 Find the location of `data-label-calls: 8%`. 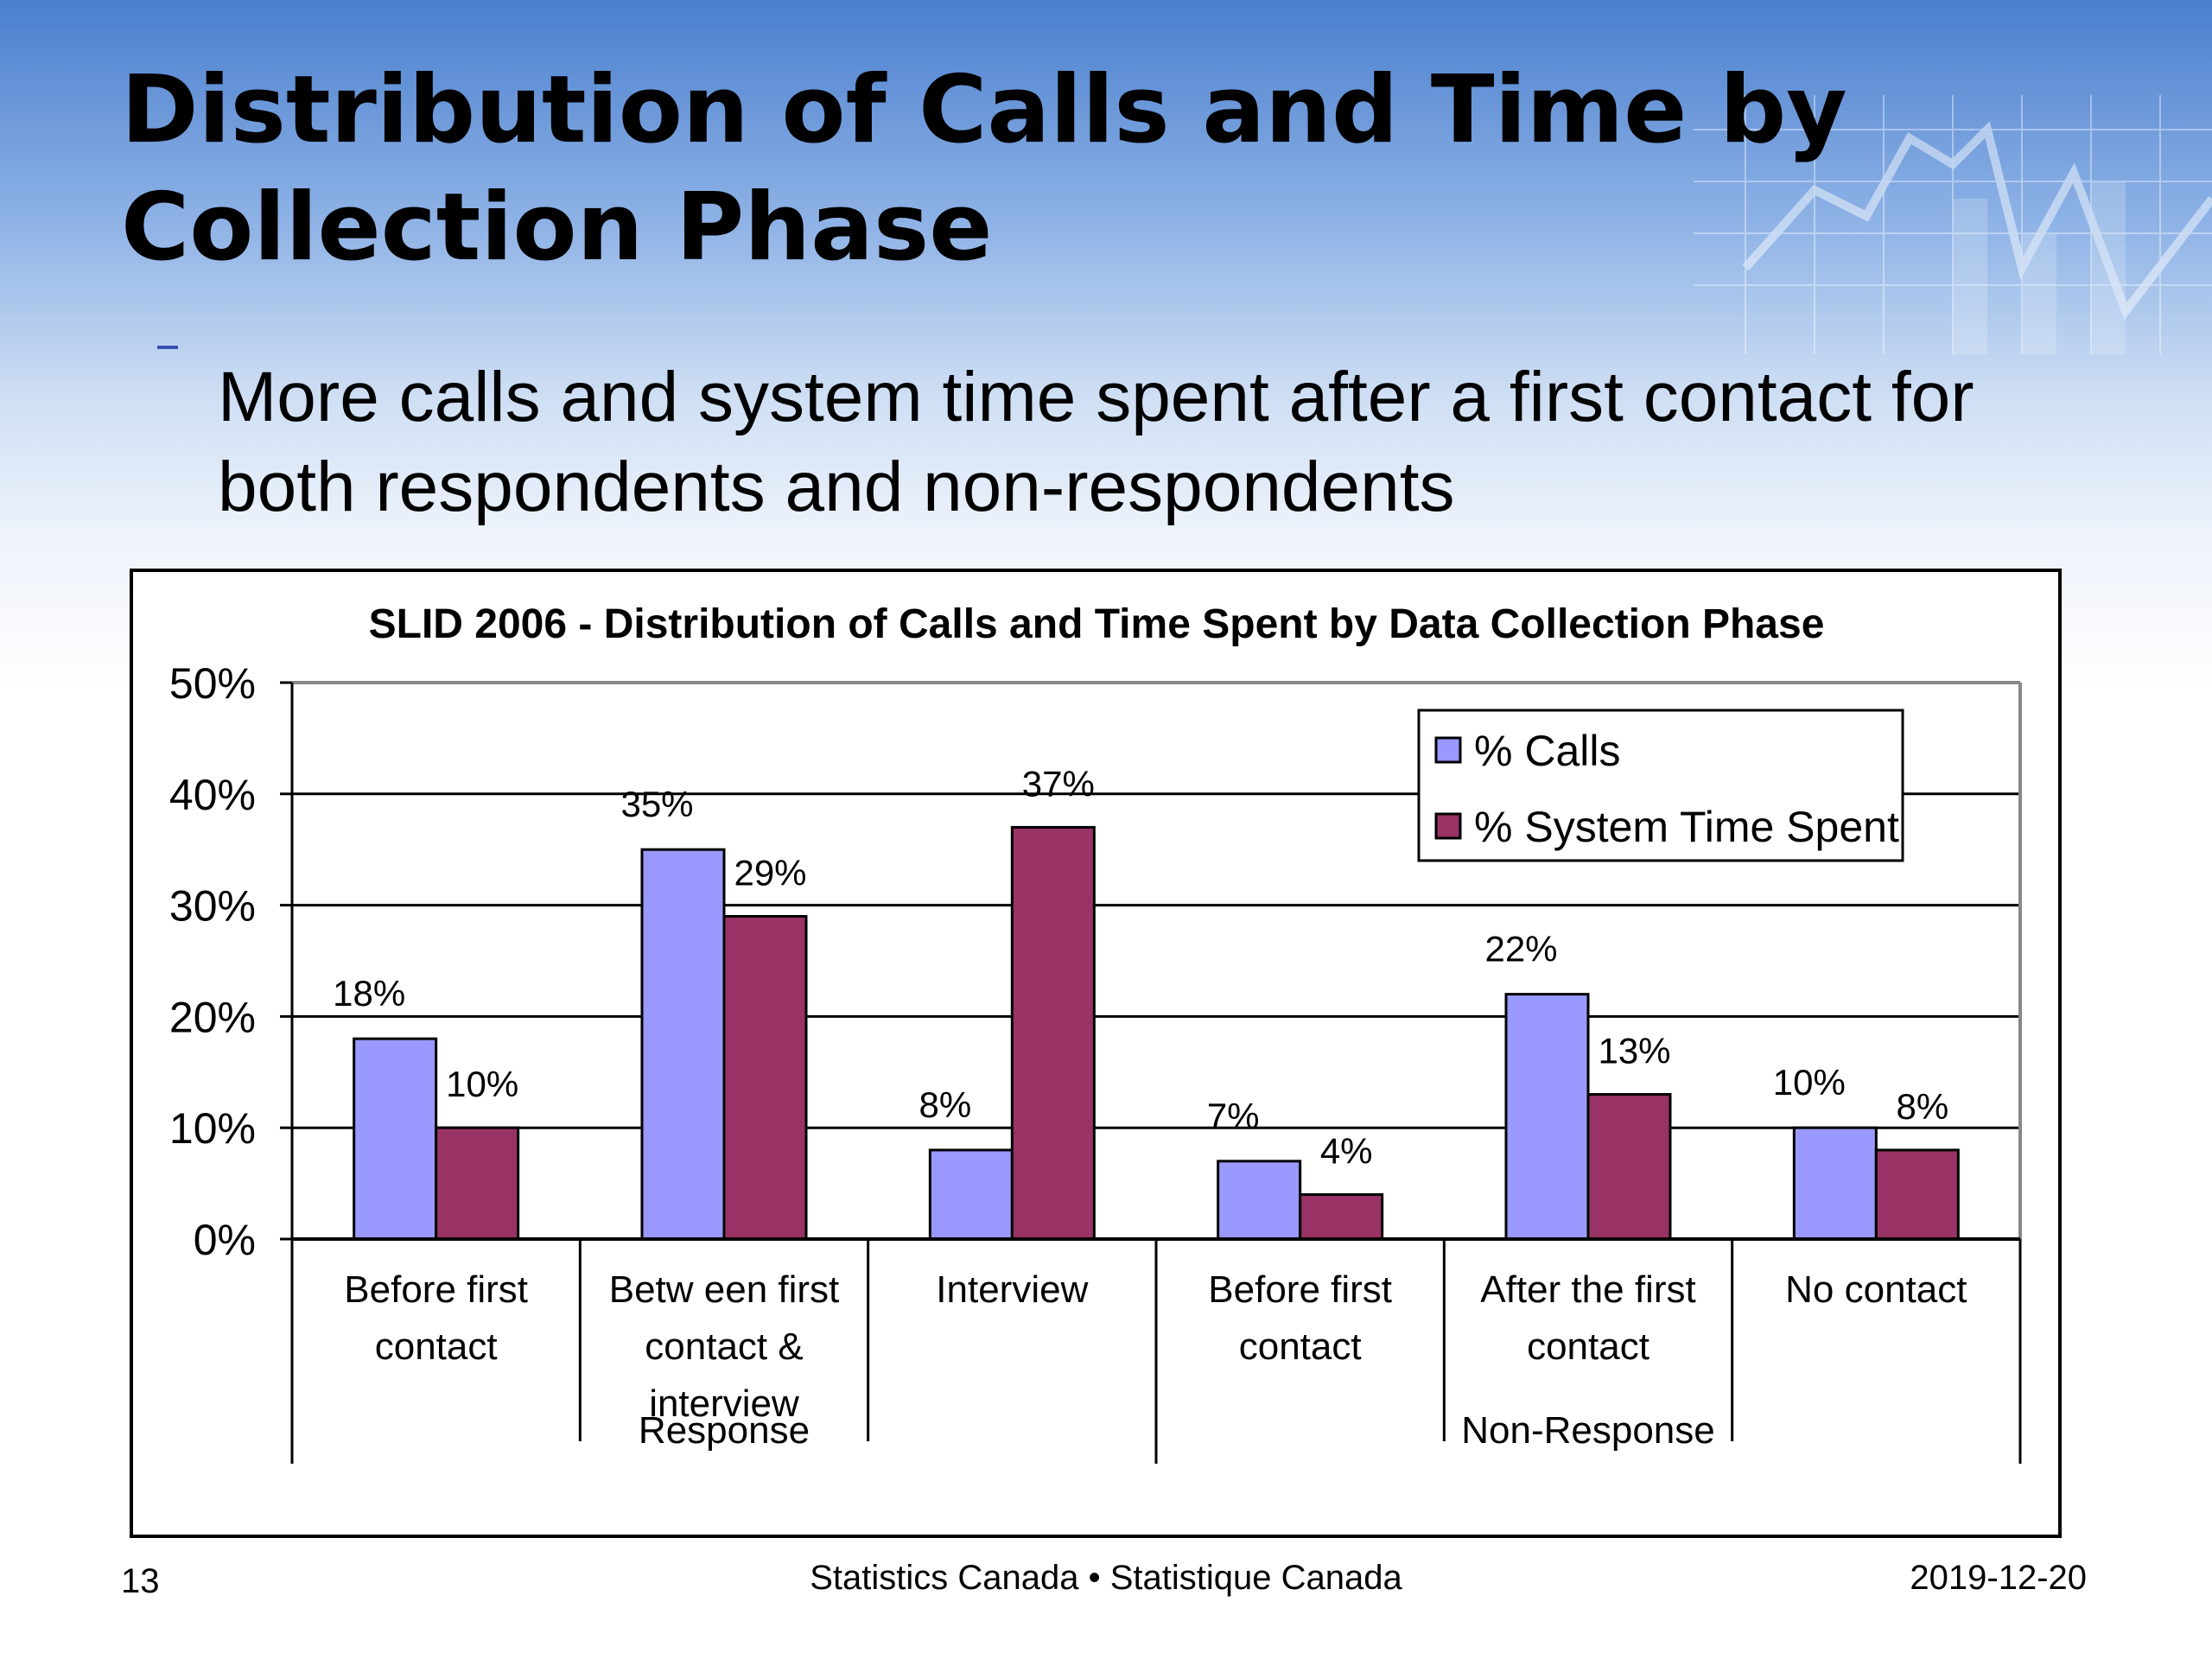

data-label-calls: 8% is located at coordinates (944, 1104).